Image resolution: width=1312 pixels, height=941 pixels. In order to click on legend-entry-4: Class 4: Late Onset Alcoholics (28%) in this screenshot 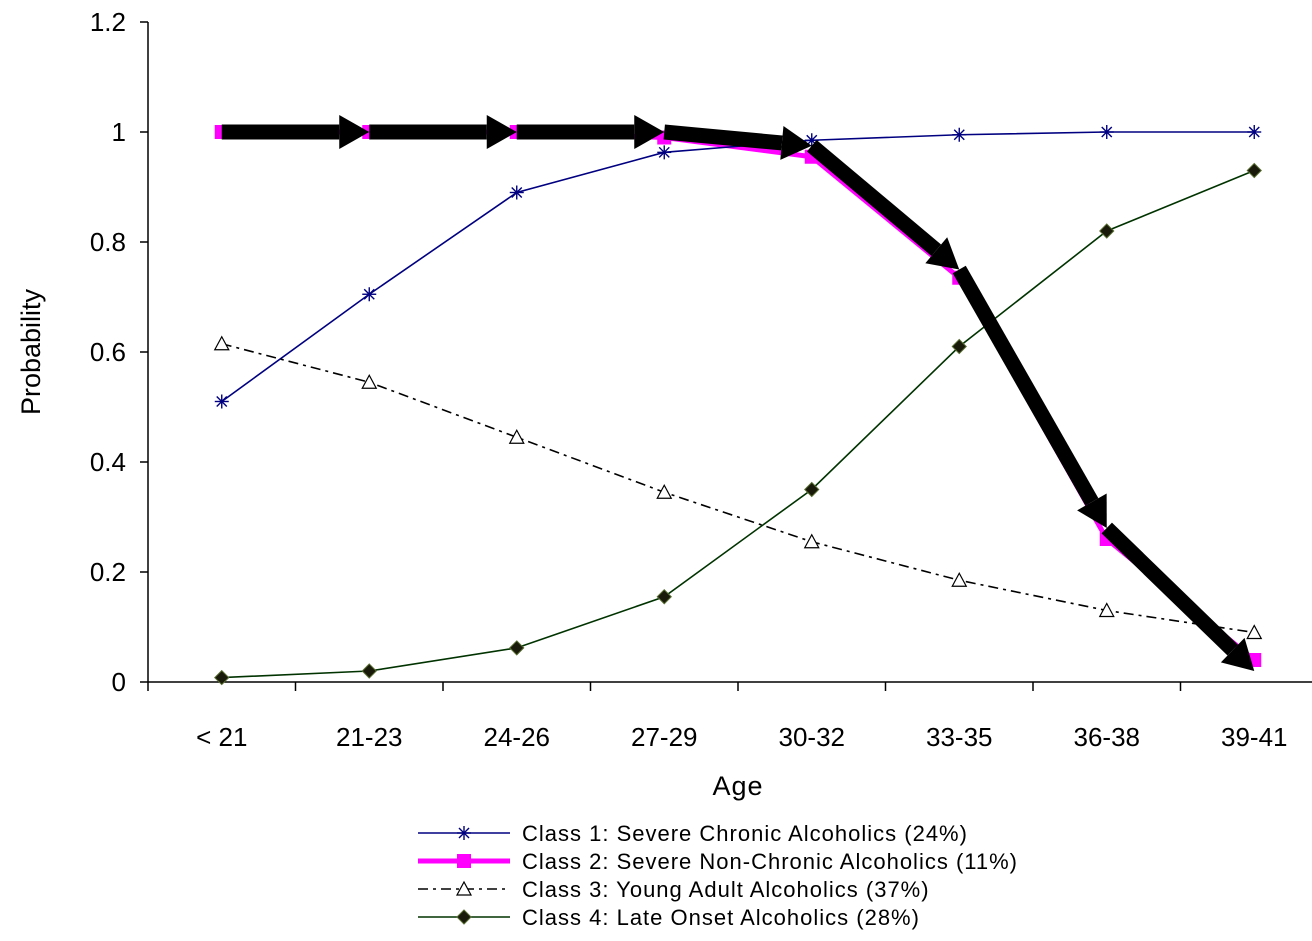, I will do `click(669, 917)`.